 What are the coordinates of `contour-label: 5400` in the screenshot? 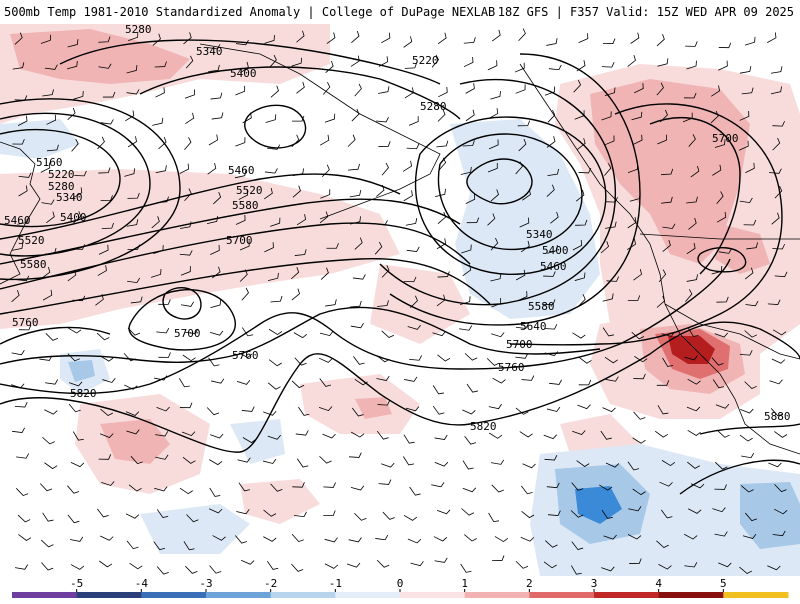 It's located at (73, 217).